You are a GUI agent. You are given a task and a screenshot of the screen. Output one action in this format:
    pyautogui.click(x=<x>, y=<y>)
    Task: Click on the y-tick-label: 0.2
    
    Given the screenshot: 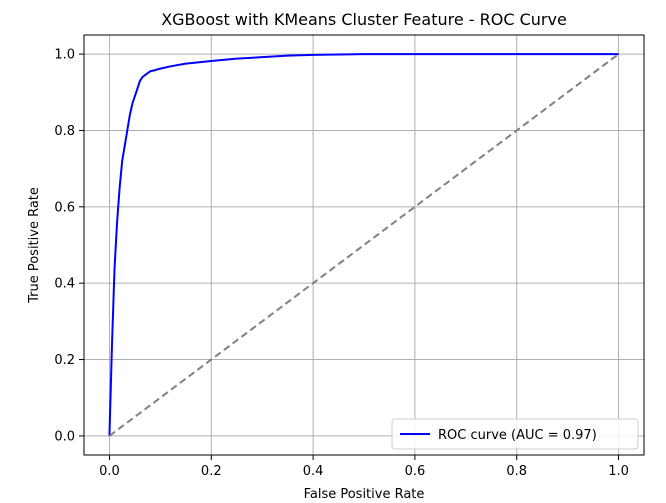 What is the action you would take?
    pyautogui.click(x=64, y=360)
    